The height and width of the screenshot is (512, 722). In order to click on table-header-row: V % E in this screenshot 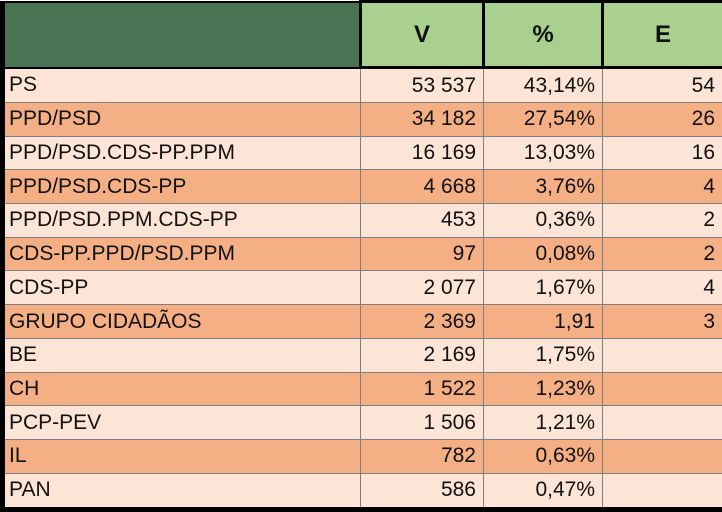, I will do `click(361, 34)`.